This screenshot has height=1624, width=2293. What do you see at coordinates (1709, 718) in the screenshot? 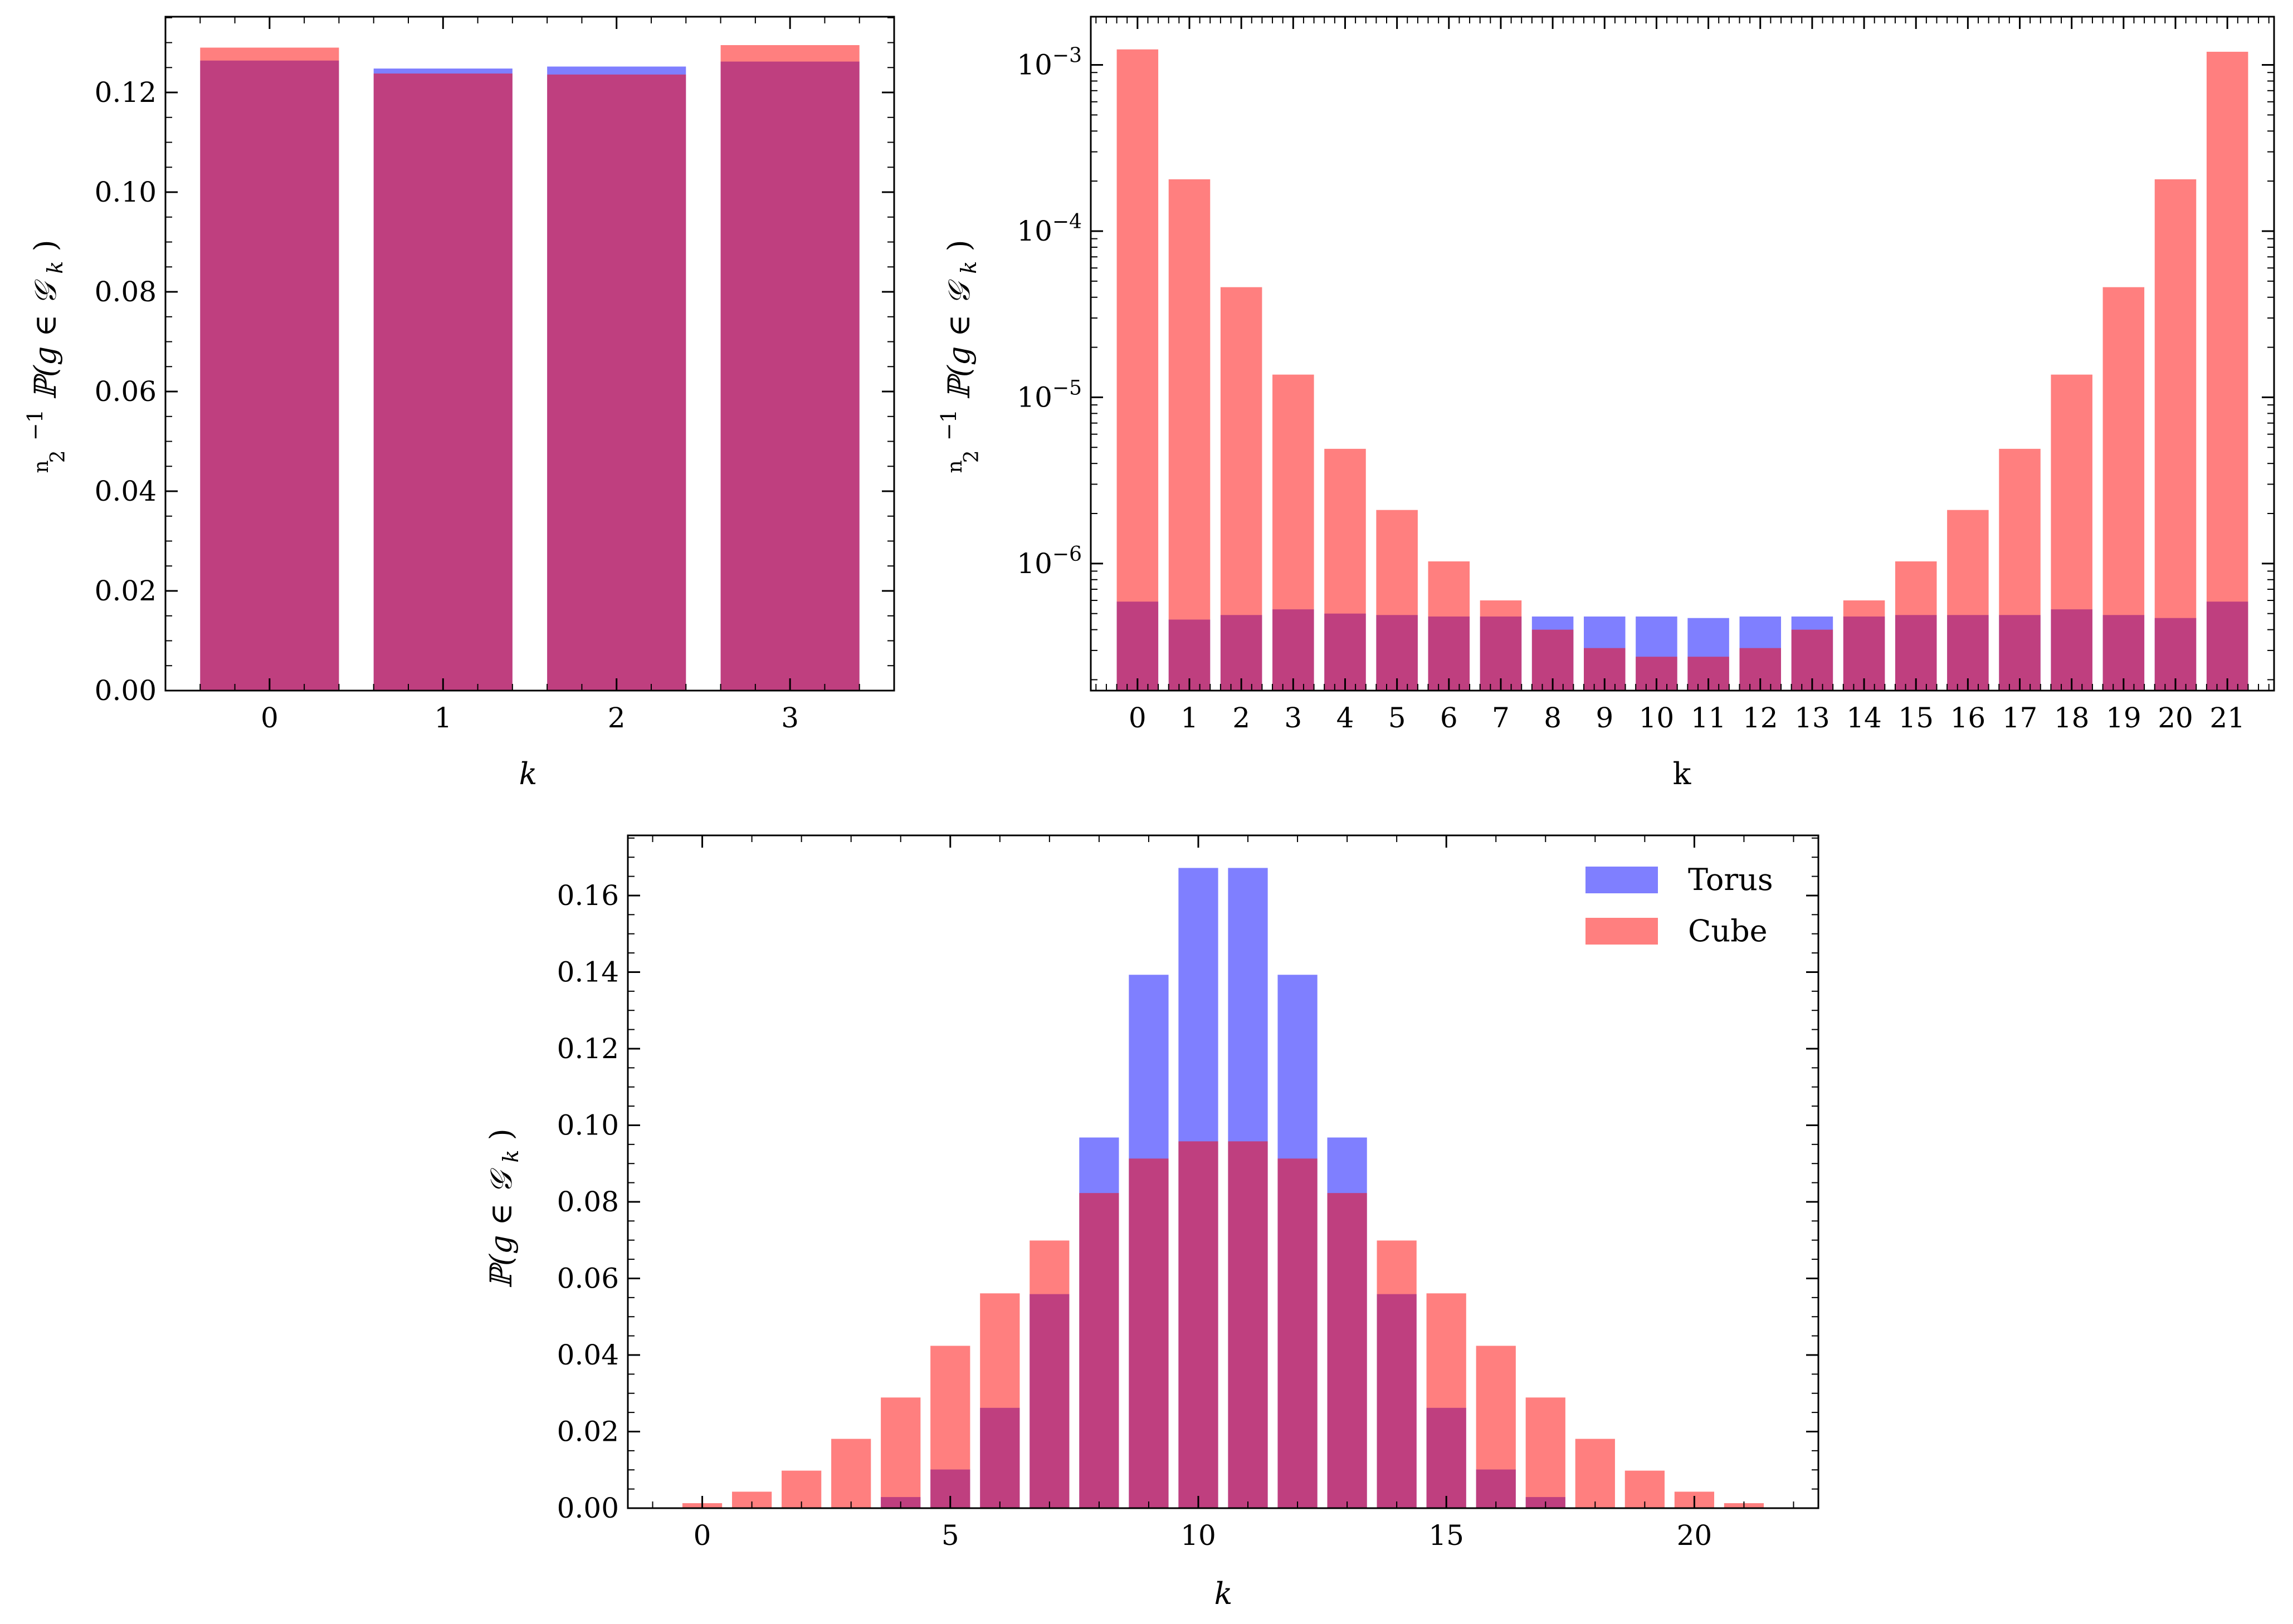
I see `x-tick-label: 11` at bounding box center [1709, 718].